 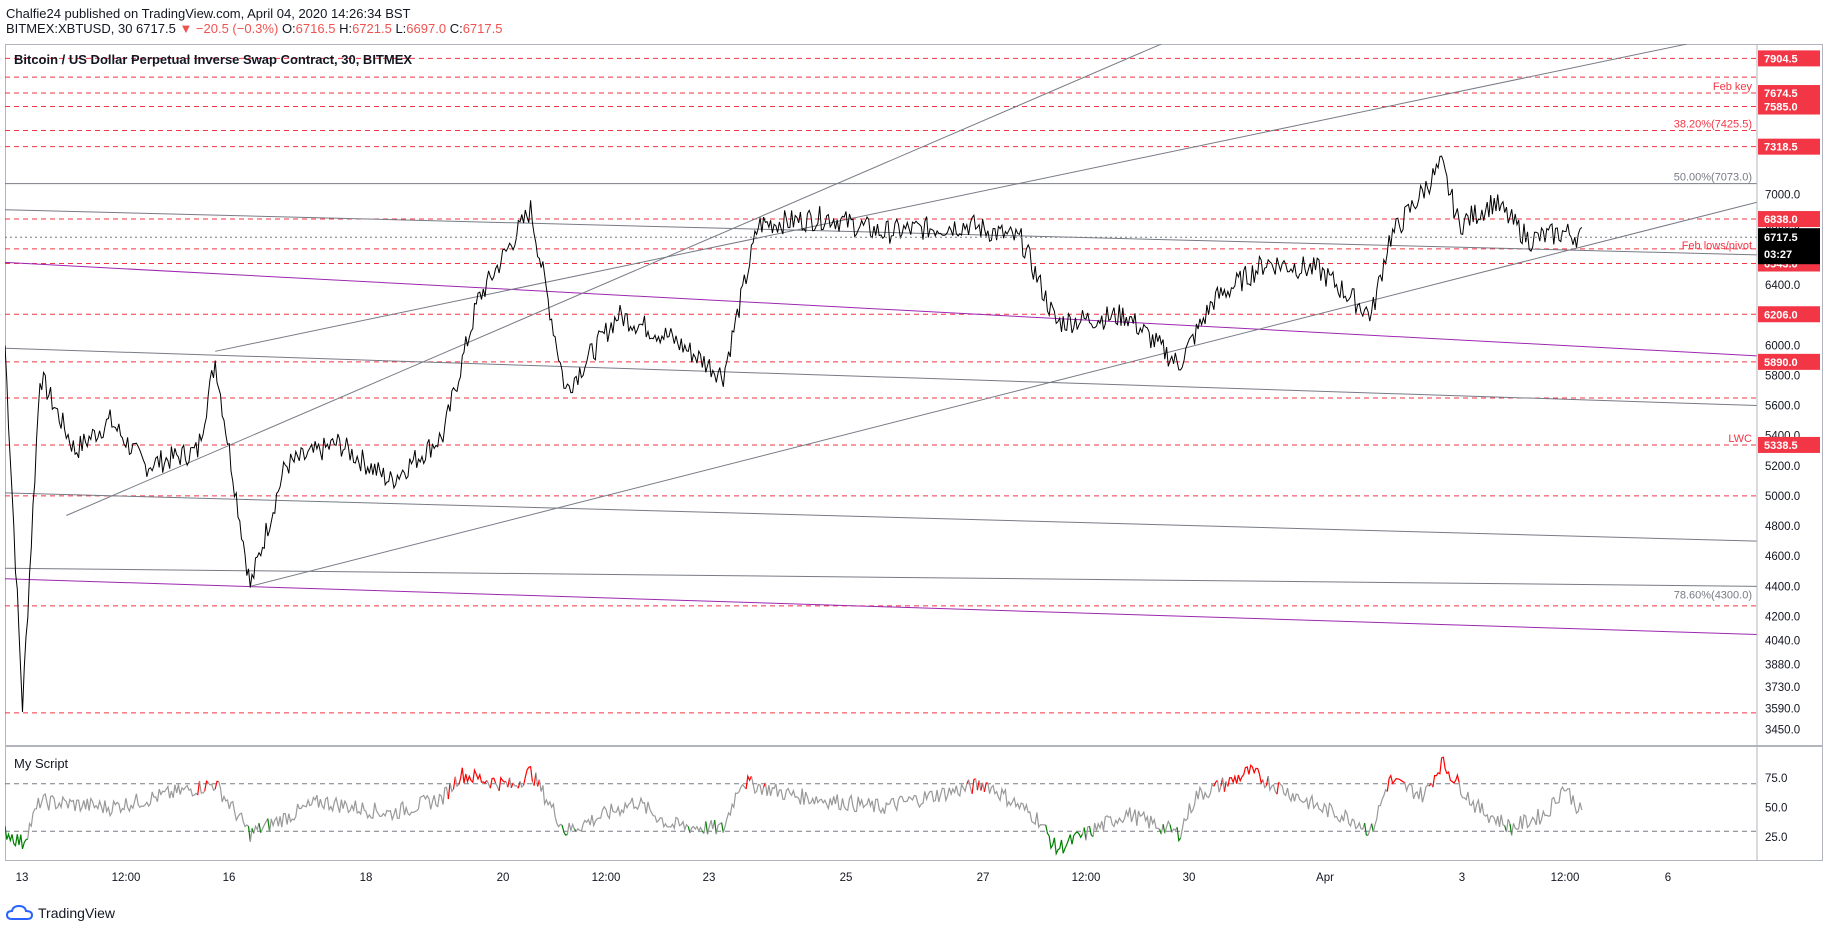 I want to click on y-tick-label: 3450.0, so click(x=1782, y=730).